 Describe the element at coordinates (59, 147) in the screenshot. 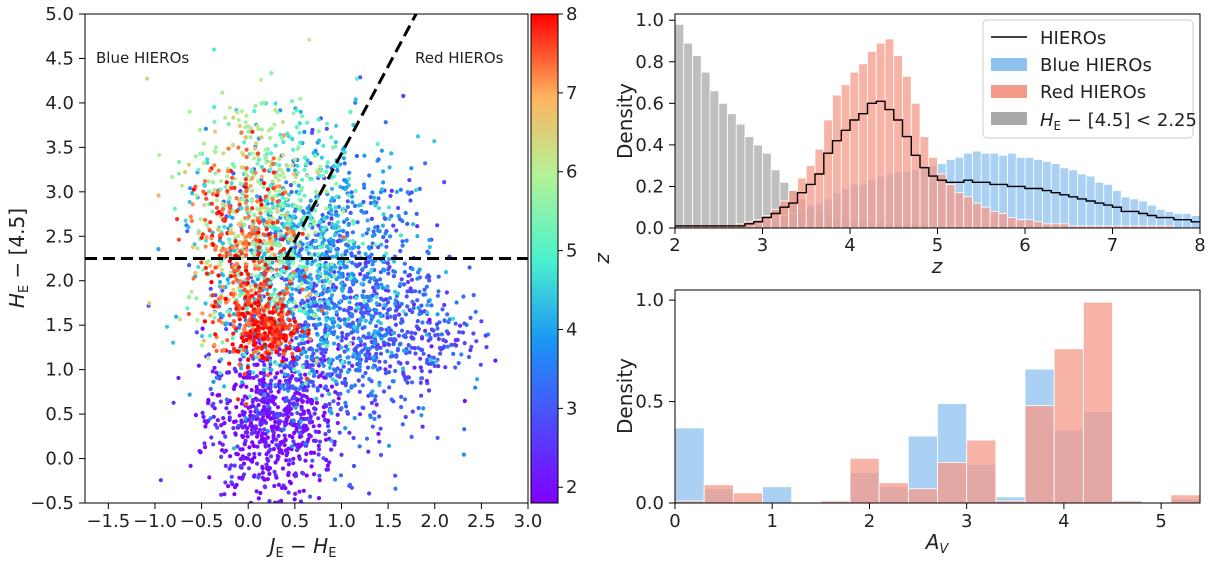

I see `y-tick-label: 3.5` at that location.